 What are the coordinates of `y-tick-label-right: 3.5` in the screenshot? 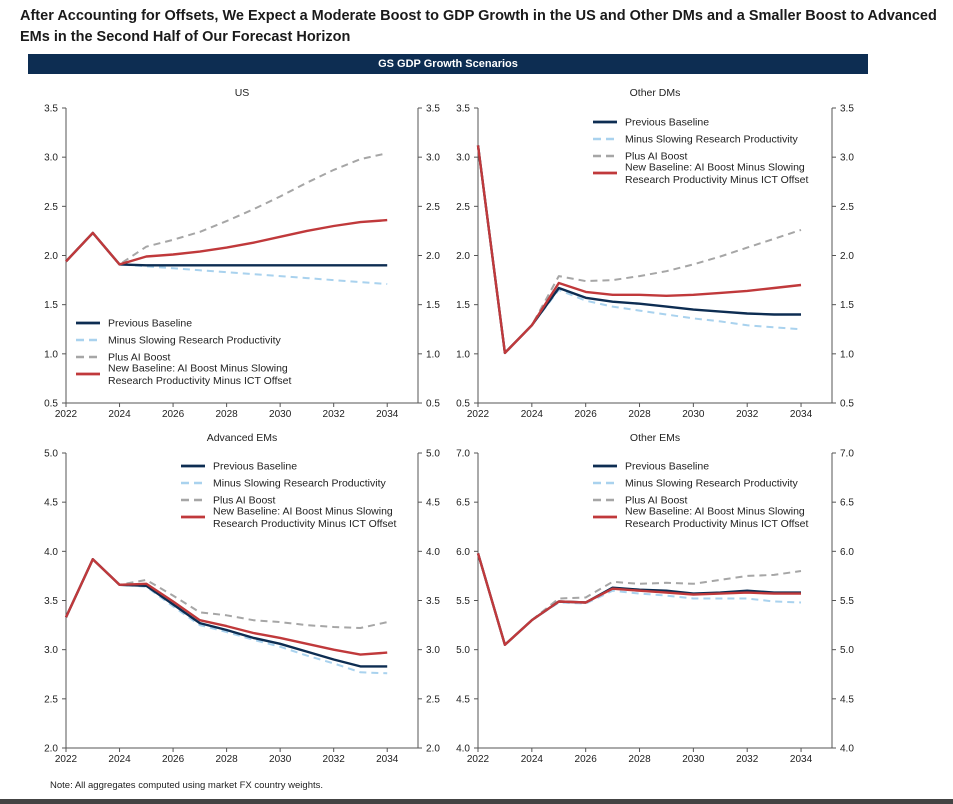 It's located at (847, 109).